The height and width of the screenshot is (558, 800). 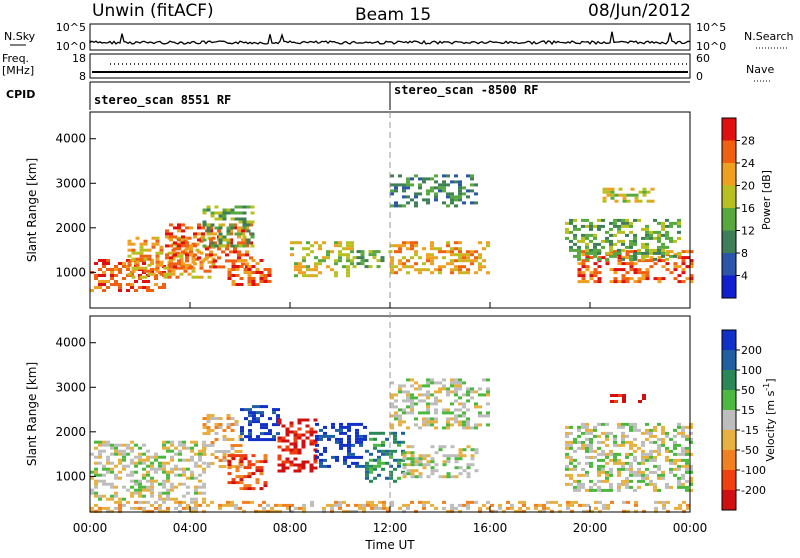 I want to click on colorbar-swatch, so click(x=729, y=500).